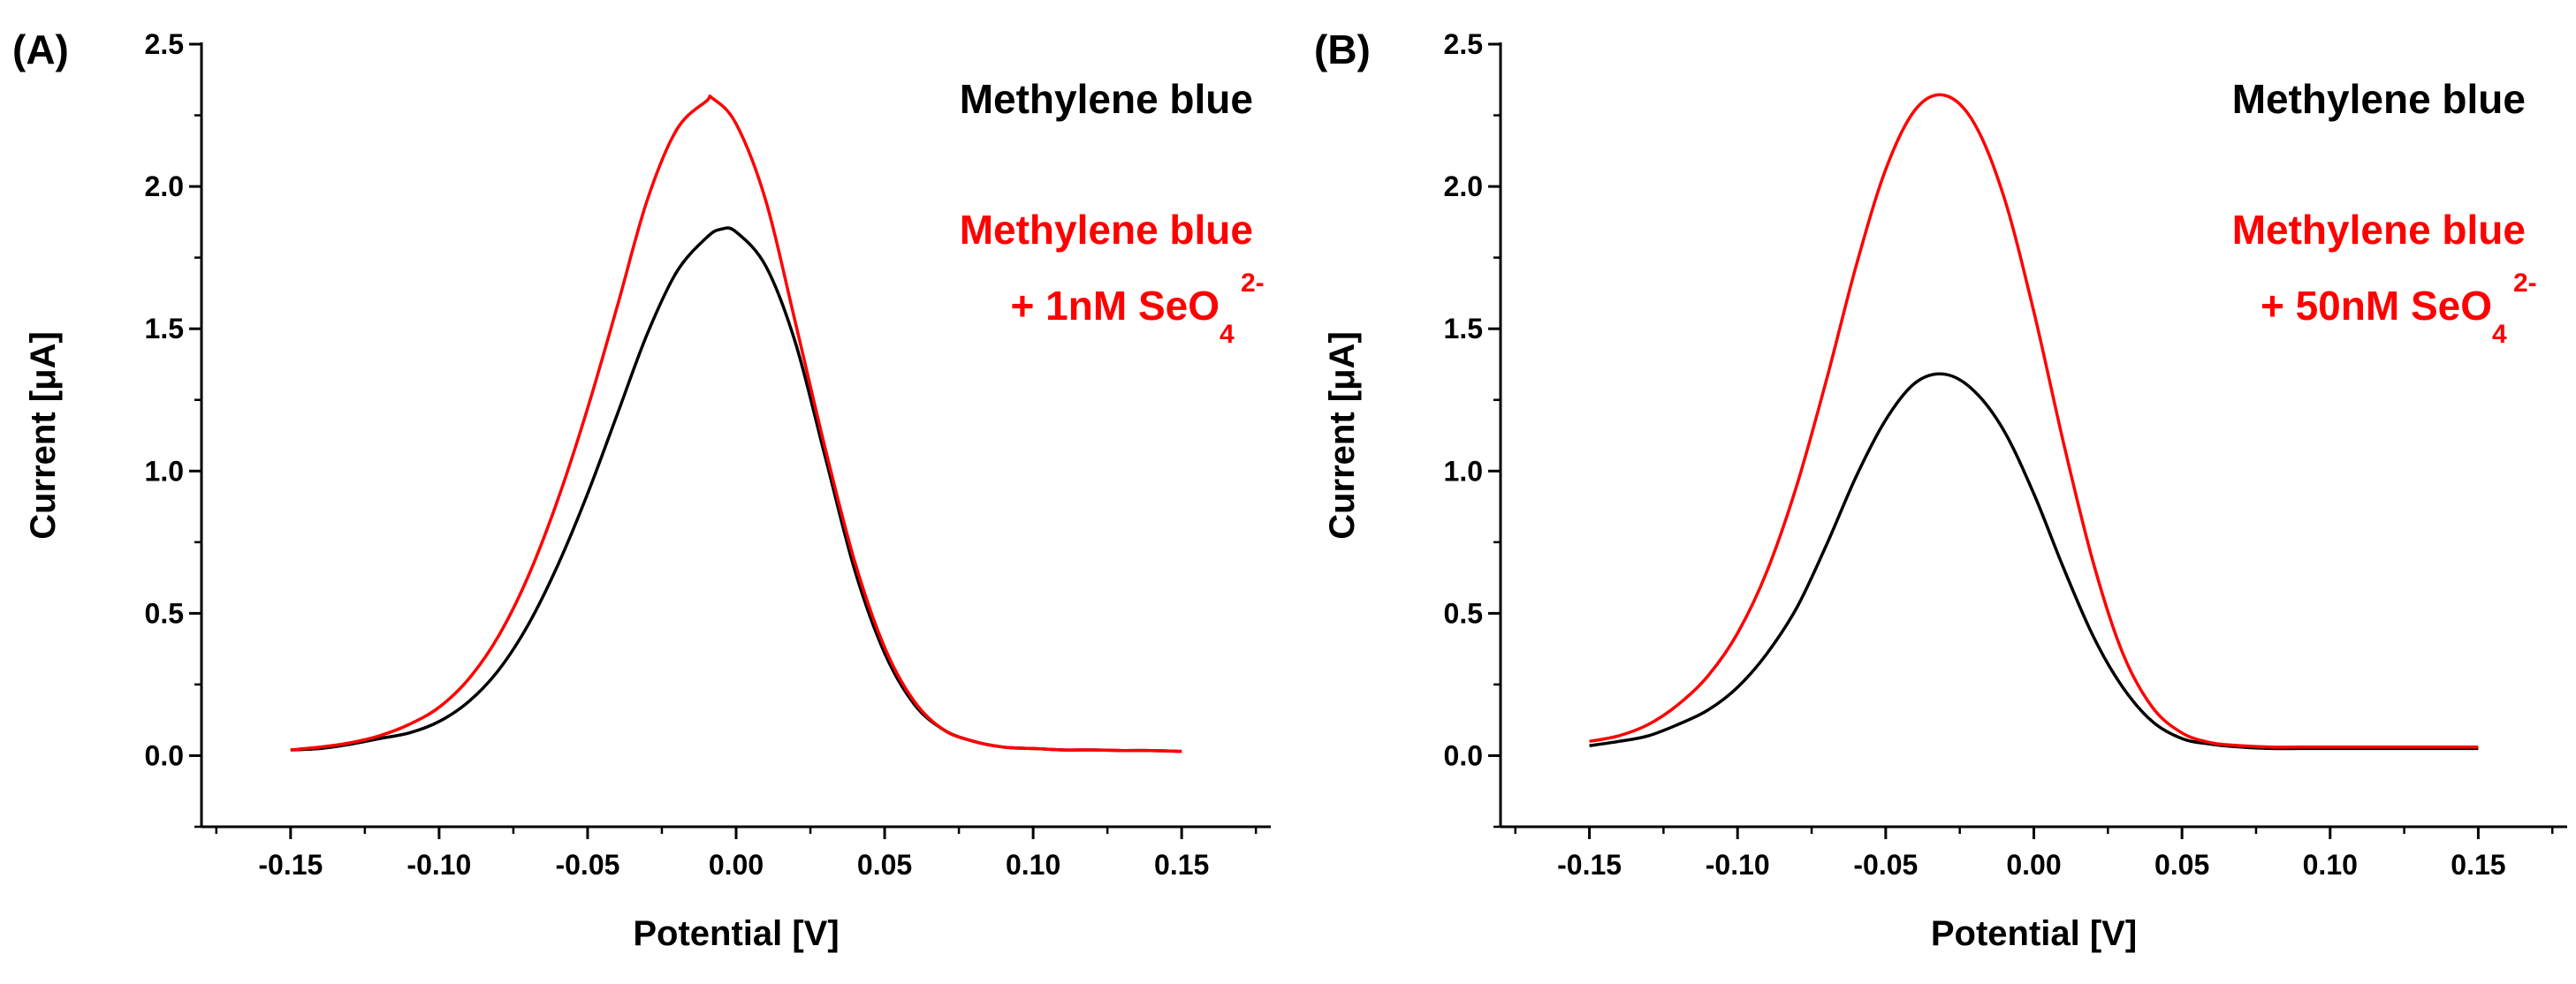 This screenshot has height=984, width=2576. Describe the element at coordinates (2034, 561) in the screenshot. I see `series-line-black` at that location.